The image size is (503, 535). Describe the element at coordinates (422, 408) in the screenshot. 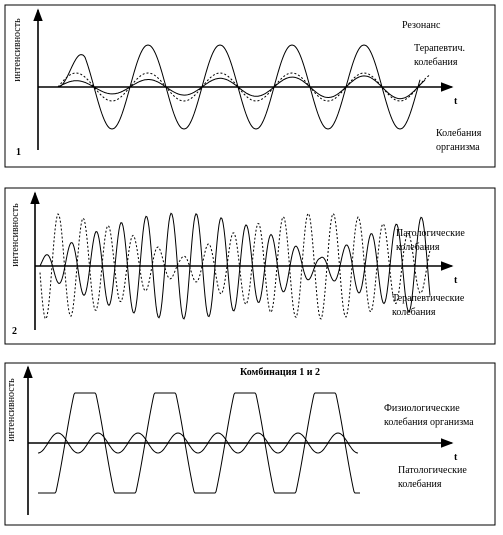

I see `label: Физиологические` at that location.